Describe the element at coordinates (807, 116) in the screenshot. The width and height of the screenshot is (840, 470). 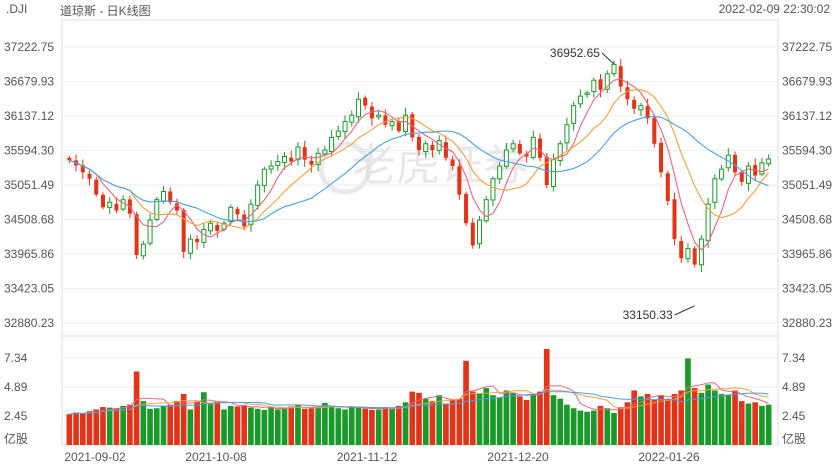
I see `price-tick-right: 36137.12` at that location.